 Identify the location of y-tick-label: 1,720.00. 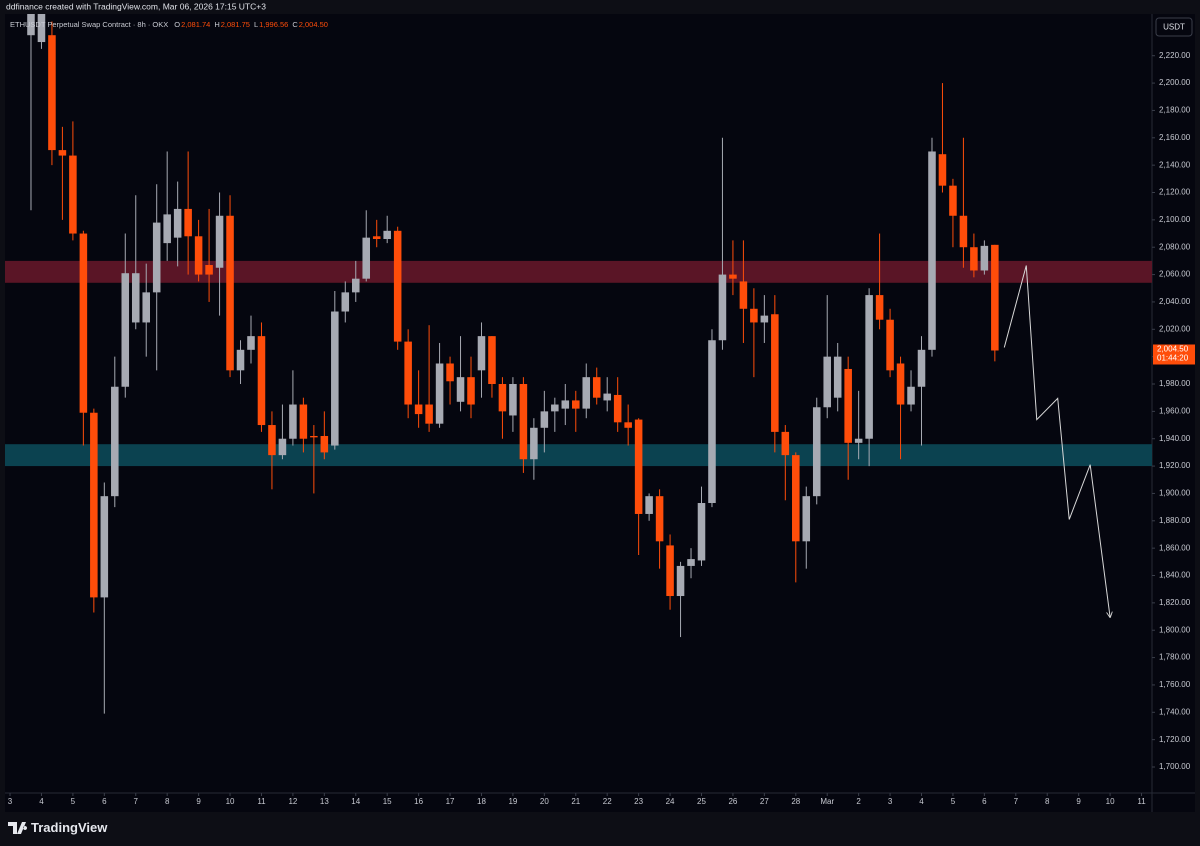
(1175, 739).